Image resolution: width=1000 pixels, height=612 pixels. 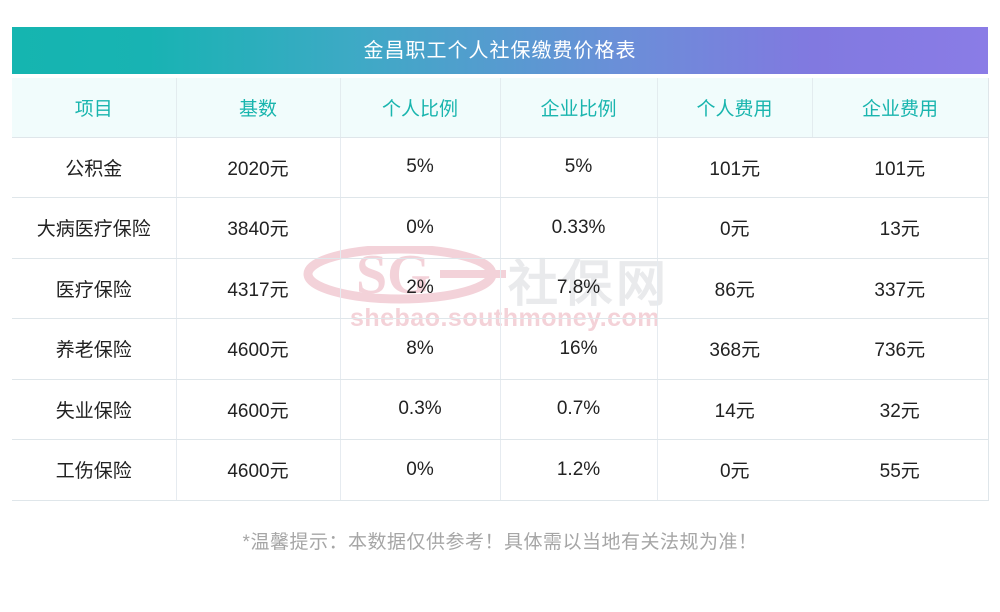 I want to click on cell-base: 4317元, so click(x=258, y=288).